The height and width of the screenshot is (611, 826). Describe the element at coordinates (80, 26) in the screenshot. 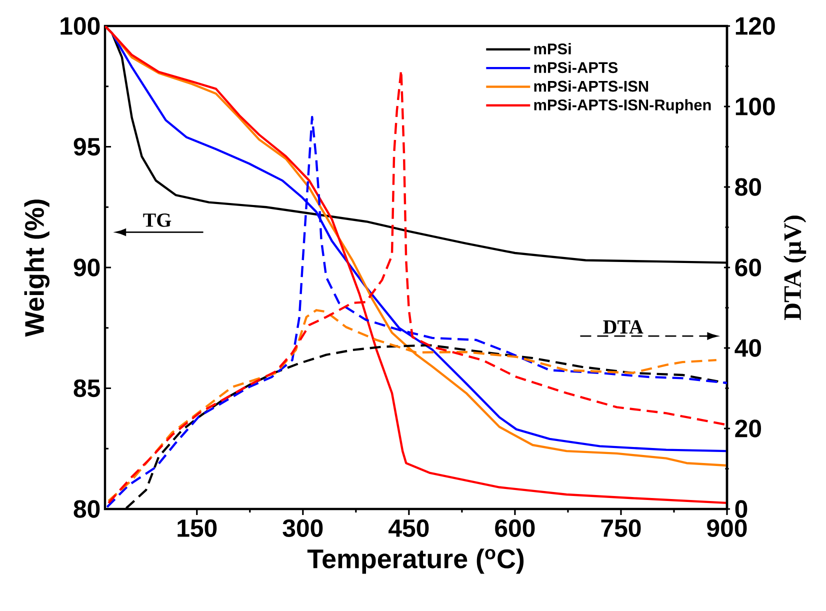

I see `y-tick-label: 100` at that location.